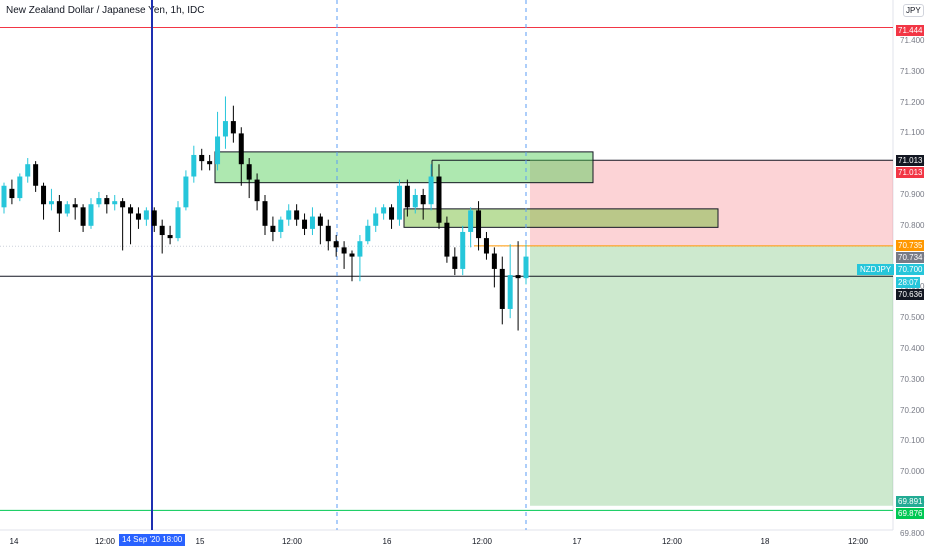  Describe the element at coordinates (912, 441) in the screenshot. I see `price-axis-tick: 70.100` at that location.